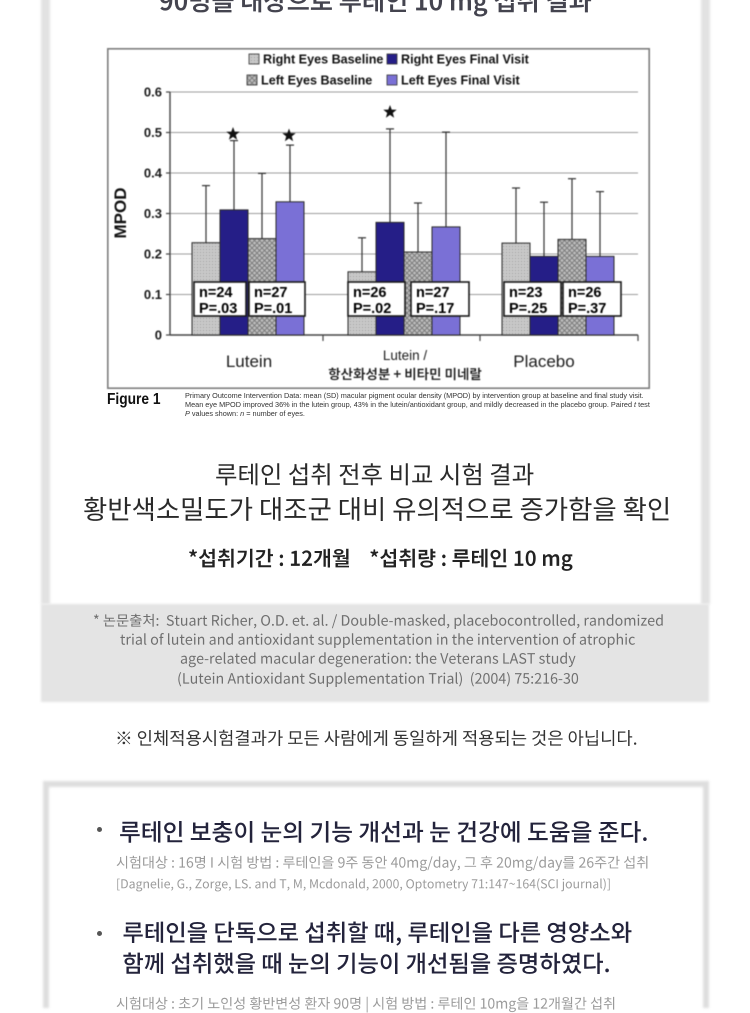 The height and width of the screenshot is (1013, 750). Describe the element at coordinates (273, 309) in the screenshot. I see `svg-text: P=.01` at that location.